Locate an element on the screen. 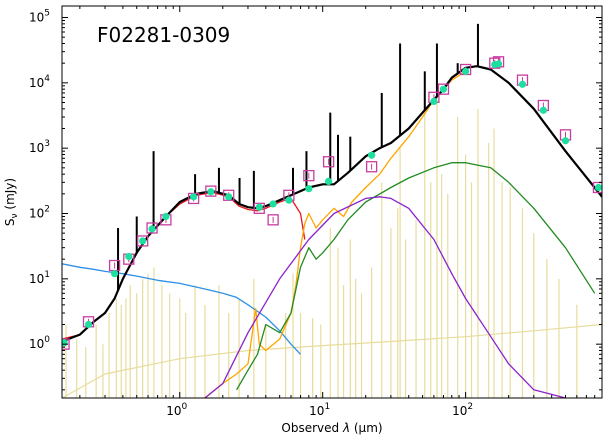 The image size is (611, 446). x-tick-label: 10¹ is located at coordinates (319, 410).